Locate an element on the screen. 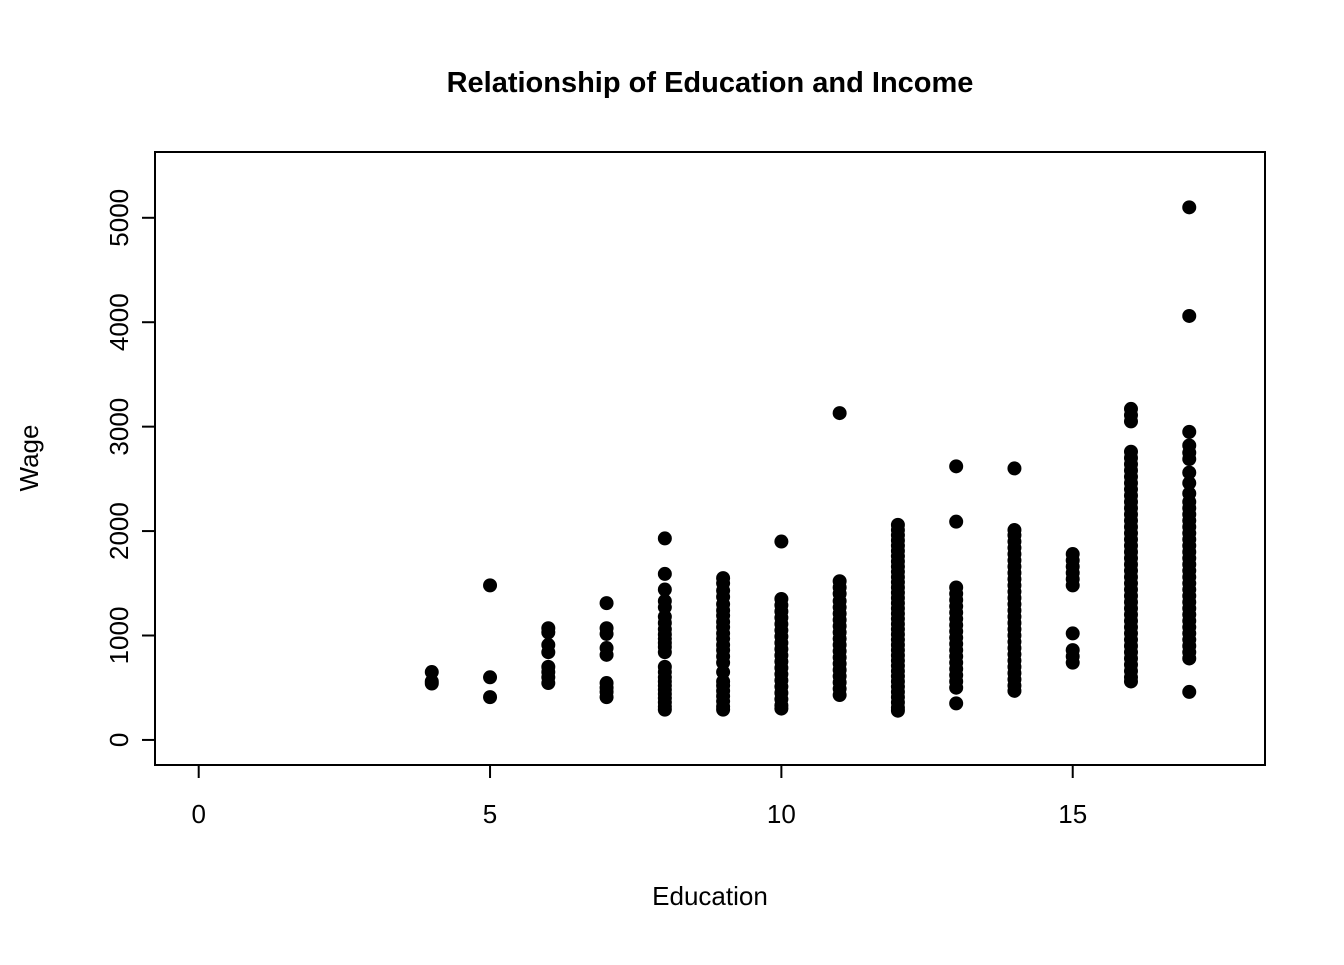 The image size is (1344, 965). x-axis-tick-label: 15 is located at coordinates (1072, 814).